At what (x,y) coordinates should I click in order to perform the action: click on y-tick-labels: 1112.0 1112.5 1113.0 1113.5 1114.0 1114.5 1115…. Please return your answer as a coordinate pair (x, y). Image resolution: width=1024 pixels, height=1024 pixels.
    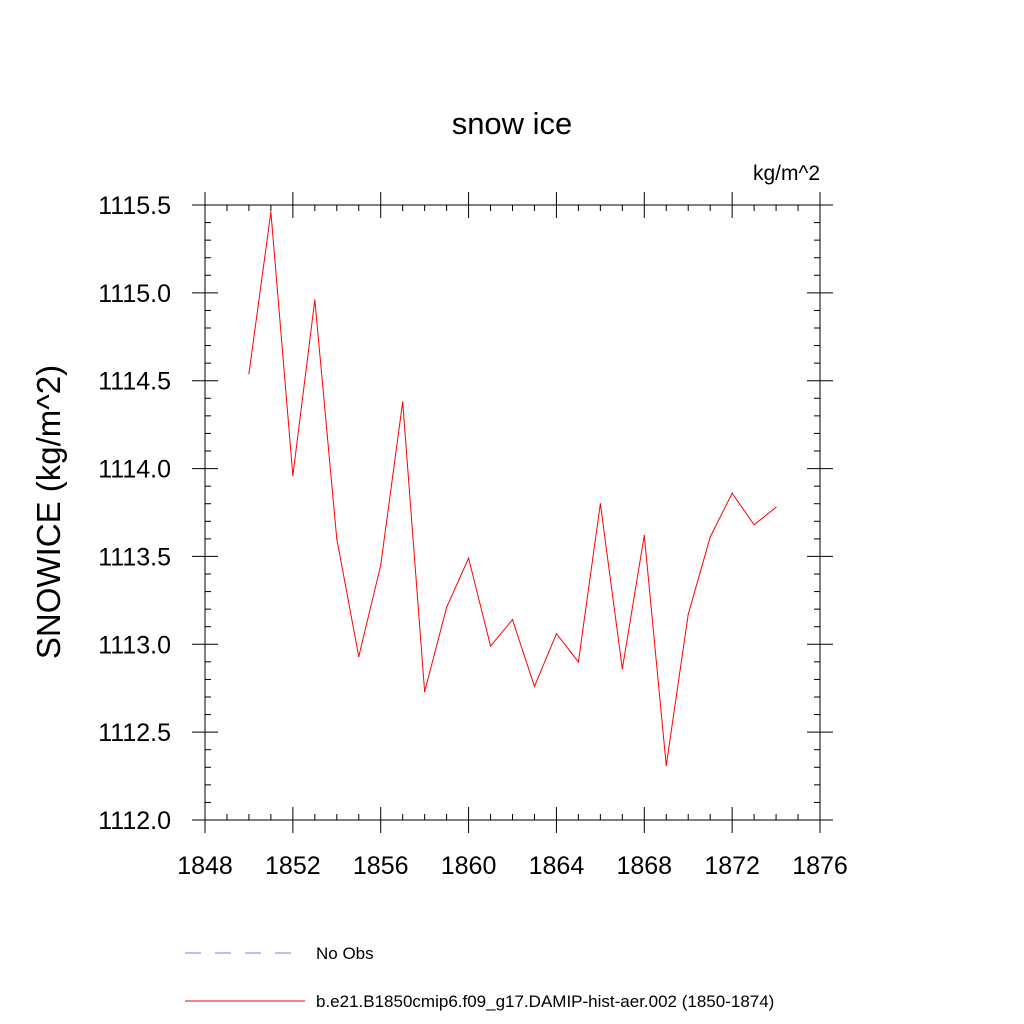
    Looking at the image, I should click on (134, 513).